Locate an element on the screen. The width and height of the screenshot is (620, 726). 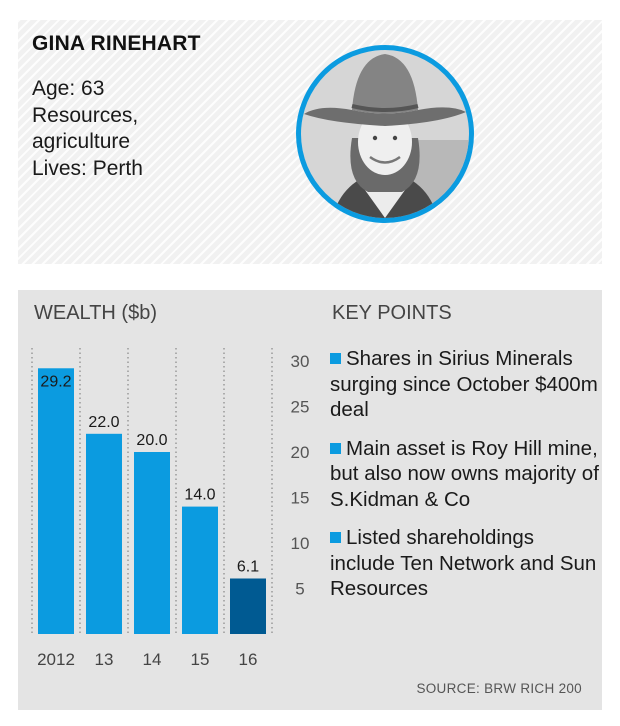
y-tick-label: 10 is located at coordinates (300, 543).